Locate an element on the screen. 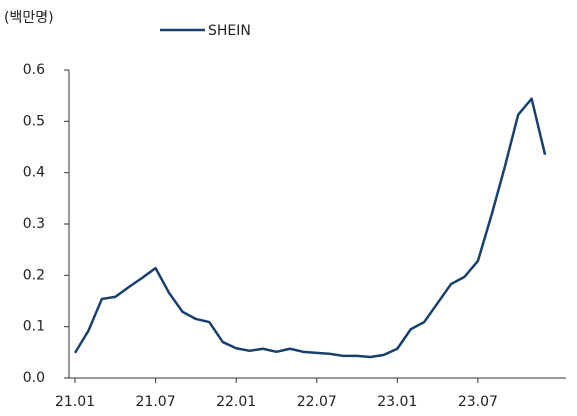 This screenshot has width=577, height=416. x-tick-label: 21.01 is located at coordinates (75, 402).